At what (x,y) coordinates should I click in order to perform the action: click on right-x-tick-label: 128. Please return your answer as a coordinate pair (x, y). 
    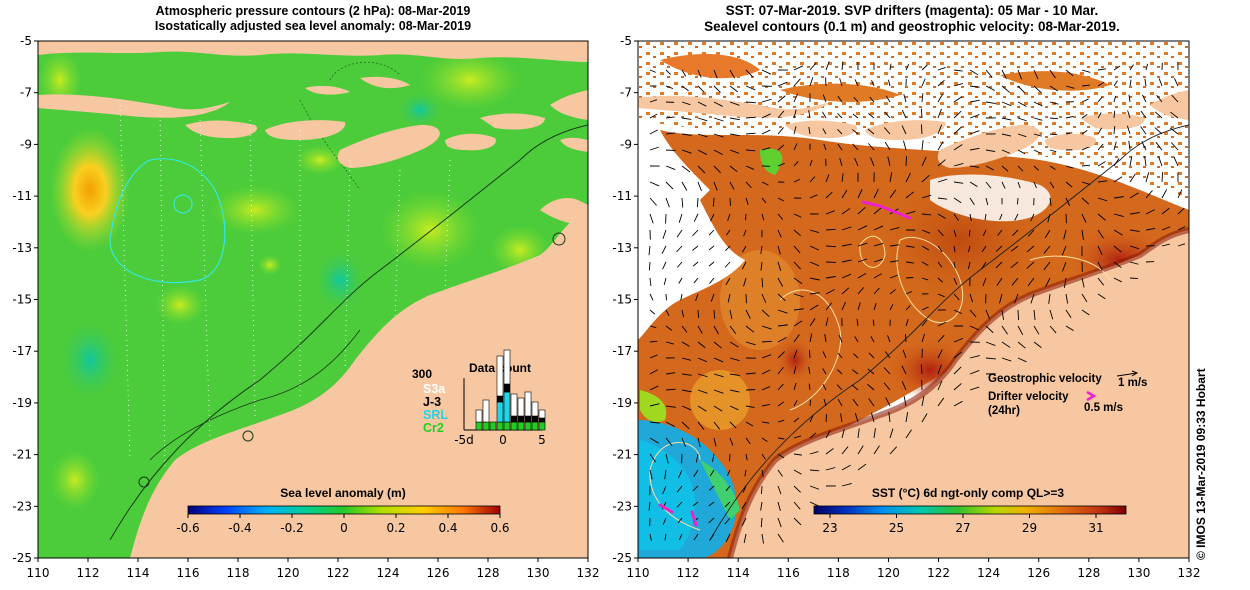
    Looking at the image, I should click on (1088, 573).